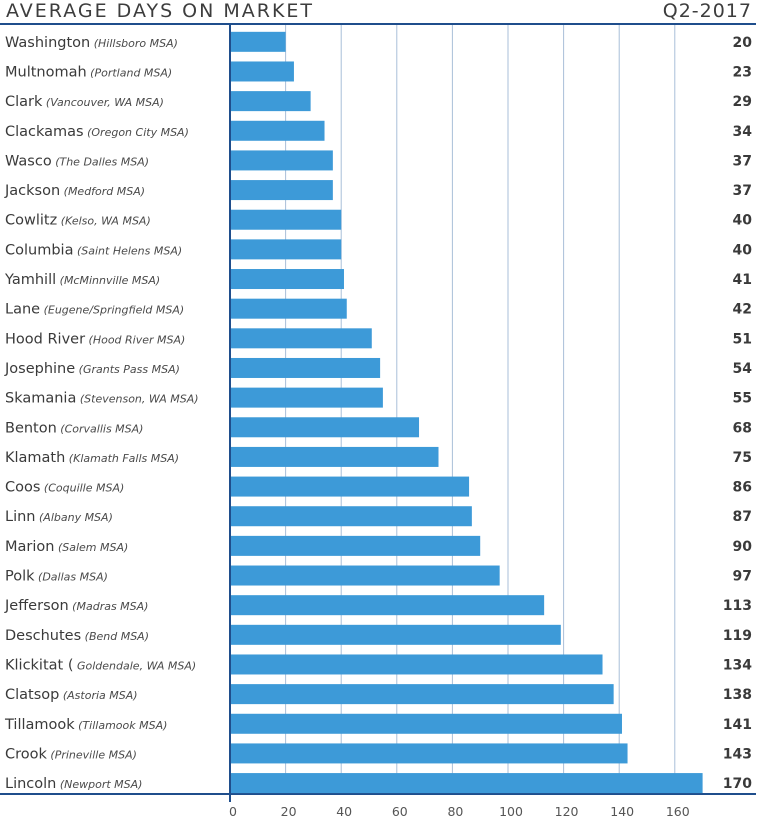 This screenshot has height=840, width=760. Describe the element at coordinates (344, 811) in the screenshot. I see `x-tick-label: 40` at that location.